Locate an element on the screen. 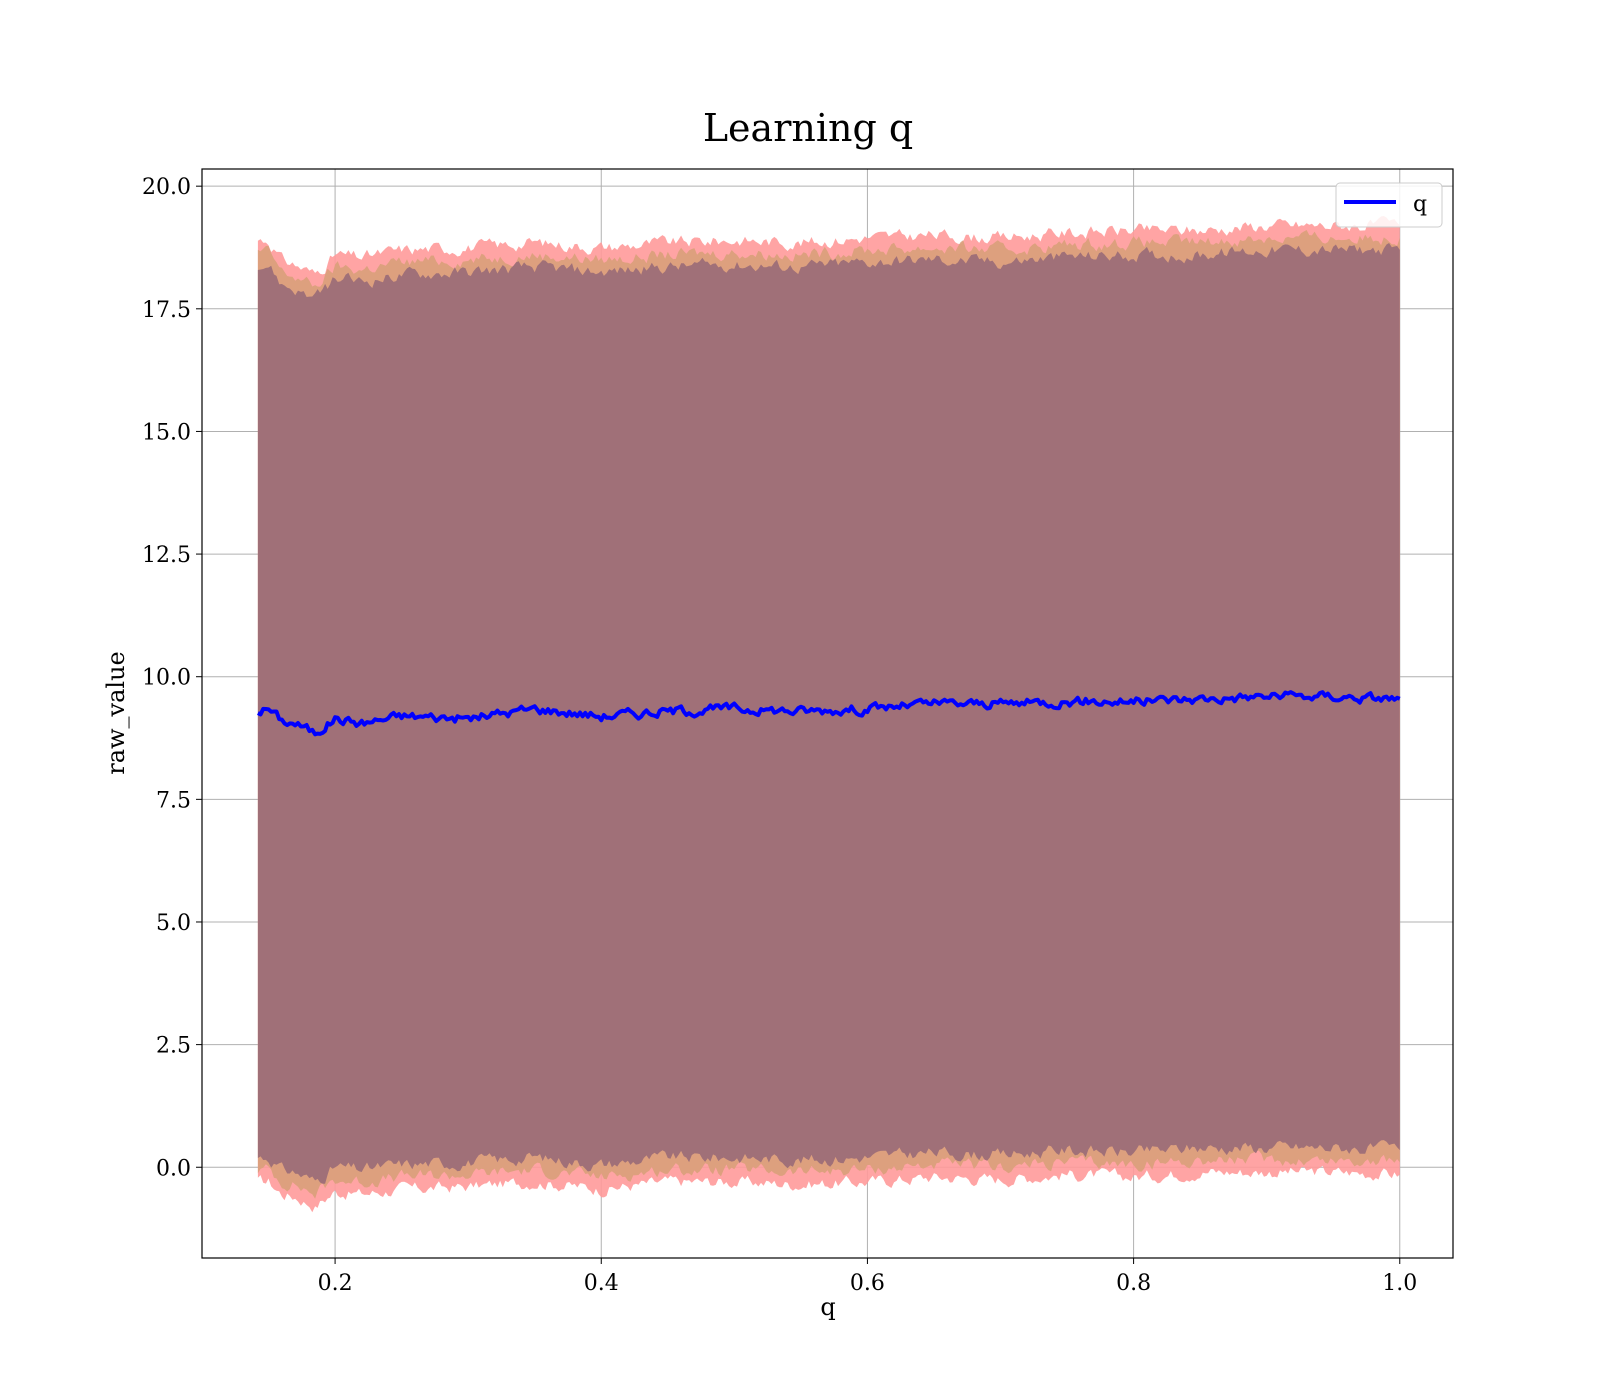 The image size is (1600, 1400). legend: q is located at coordinates (1389, 205).